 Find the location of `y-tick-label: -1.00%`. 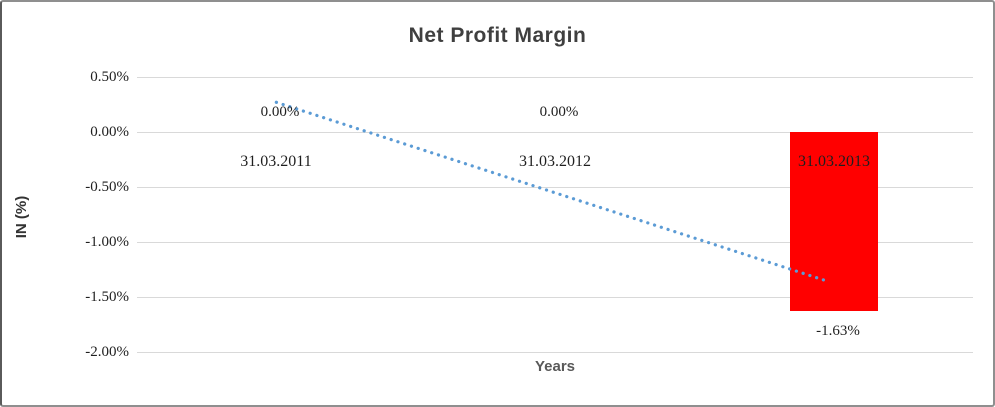

y-tick-label: -1.00% is located at coordinates (107, 242).